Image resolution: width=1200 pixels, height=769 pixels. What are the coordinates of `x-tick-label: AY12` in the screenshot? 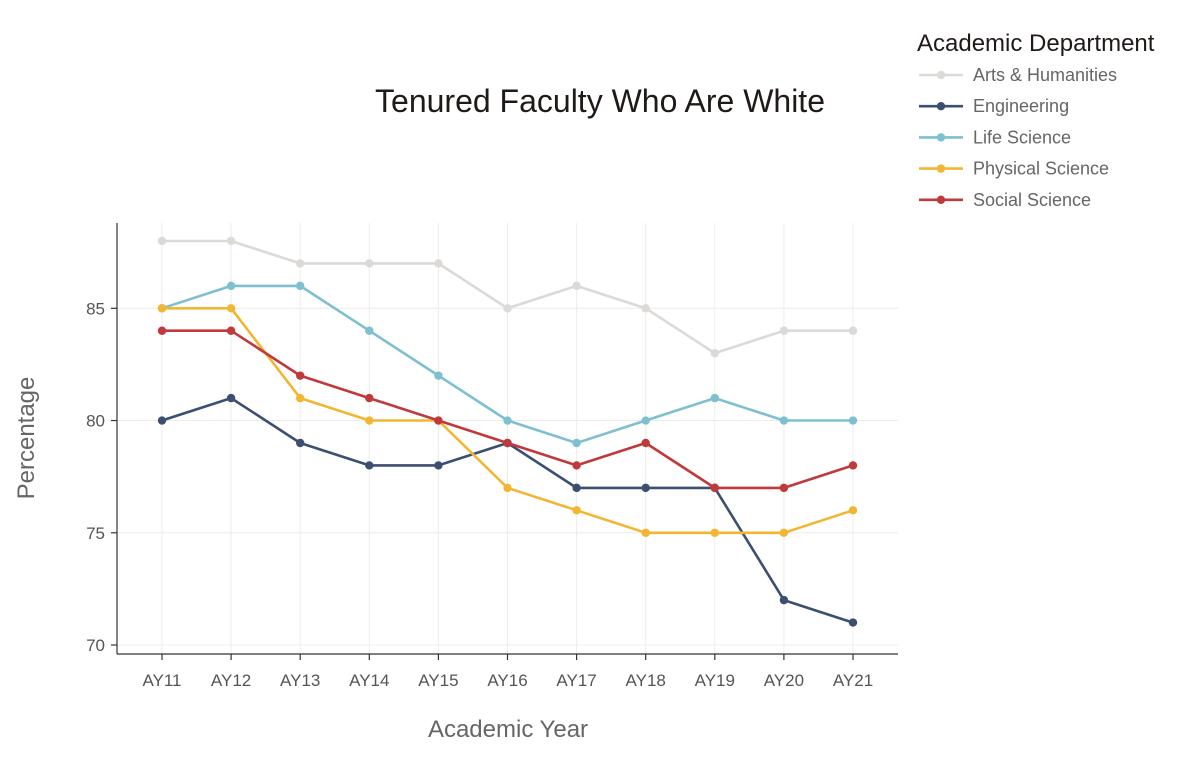 It's located at (231, 680).